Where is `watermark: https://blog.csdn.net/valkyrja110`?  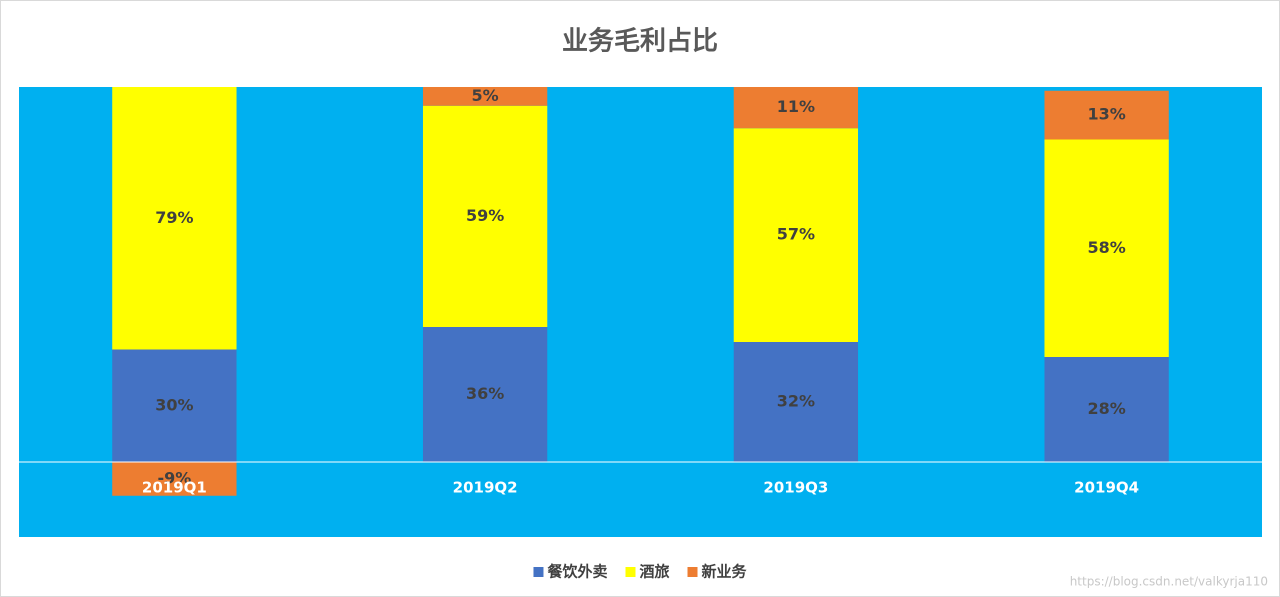
watermark: https://blog.csdn.net/valkyrja110 is located at coordinates (1169, 582).